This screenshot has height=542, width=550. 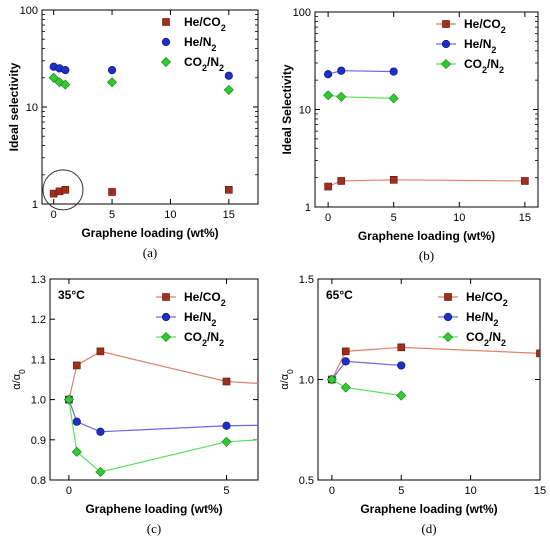 I want to click on y-axis-label: Ideal Selectivity, so click(x=287, y=109).